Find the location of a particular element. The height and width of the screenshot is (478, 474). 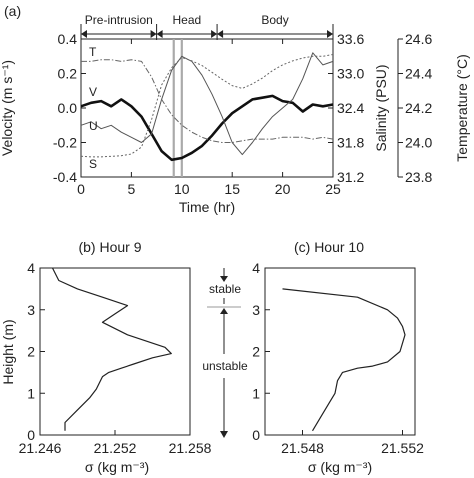

salinity-tick-33-0: 33.0 is located at coordinates (350, 74).